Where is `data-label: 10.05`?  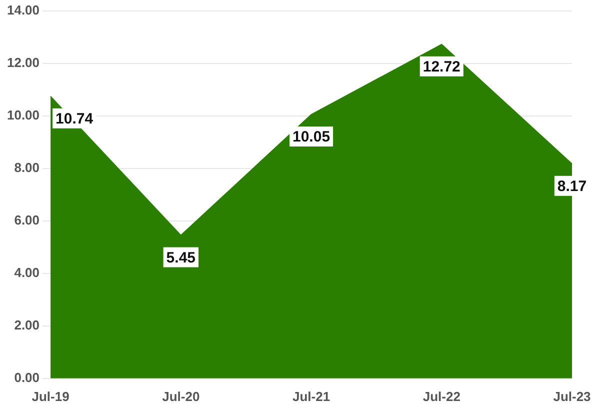 data-label: 10.05 is located at coordinates (311, 137).